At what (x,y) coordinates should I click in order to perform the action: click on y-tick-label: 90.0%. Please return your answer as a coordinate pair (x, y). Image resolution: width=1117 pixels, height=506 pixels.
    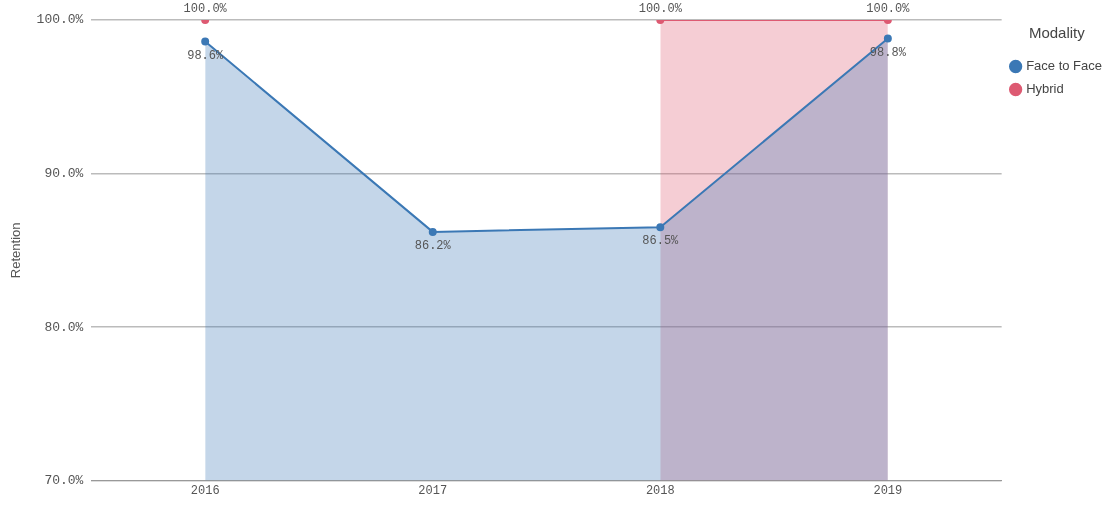
    Looking at the image, I should click on (64, 173).